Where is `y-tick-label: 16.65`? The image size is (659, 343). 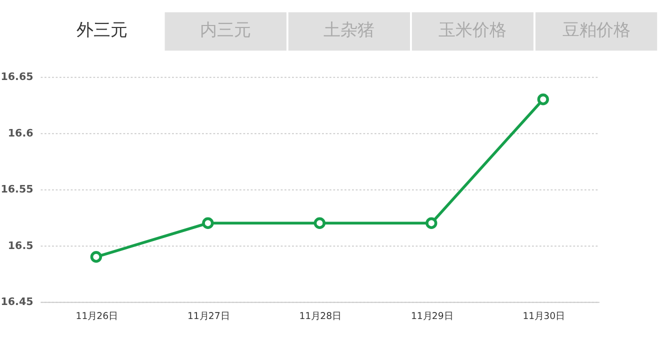
y-tick-label: 16.65 is located at coordinates (17, 77).